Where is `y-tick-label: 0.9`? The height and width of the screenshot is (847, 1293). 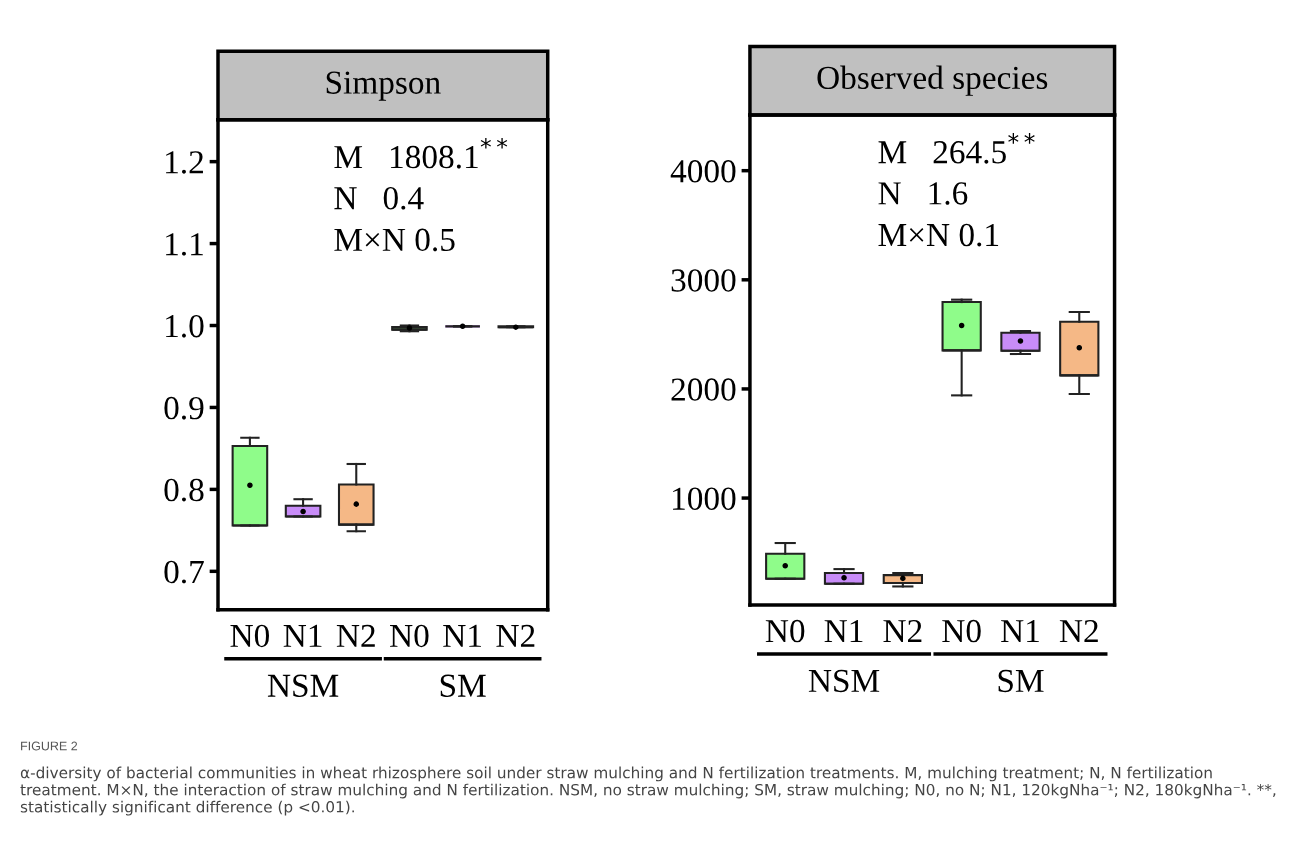
y-tick-label: 0.9 is located at coordinates (184, 408).